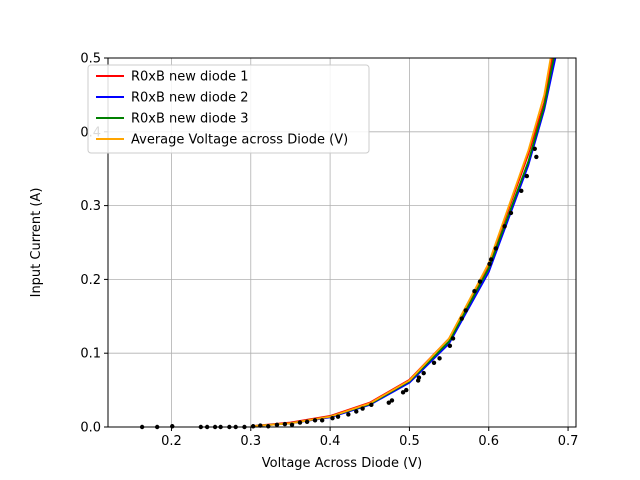 This screenshot has height=480, width=640. Describe the element at coordinates (90, 354) in the screenshot. I see `y-tick-label: 0.1` at that location.